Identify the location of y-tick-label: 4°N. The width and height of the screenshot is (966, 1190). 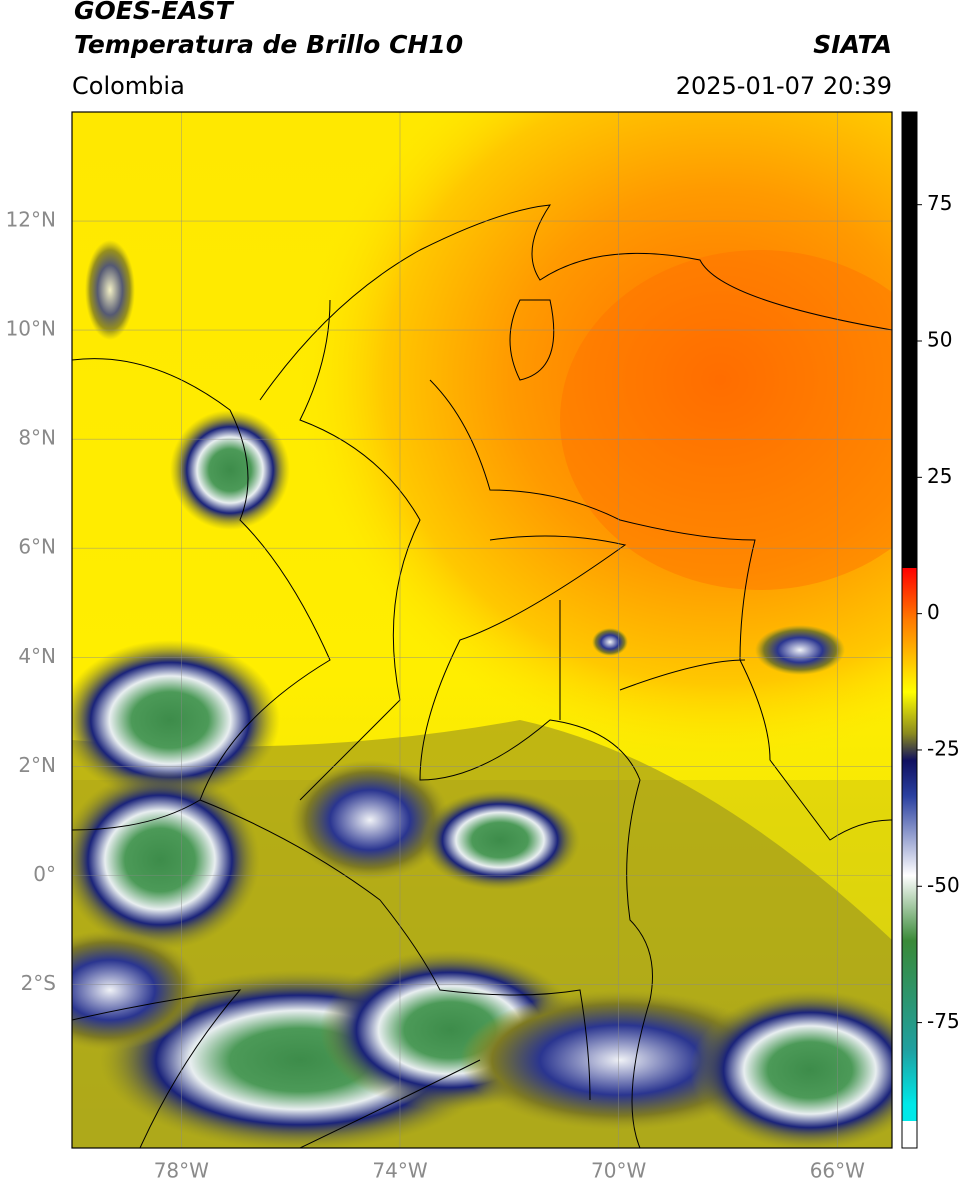
(37, 656).